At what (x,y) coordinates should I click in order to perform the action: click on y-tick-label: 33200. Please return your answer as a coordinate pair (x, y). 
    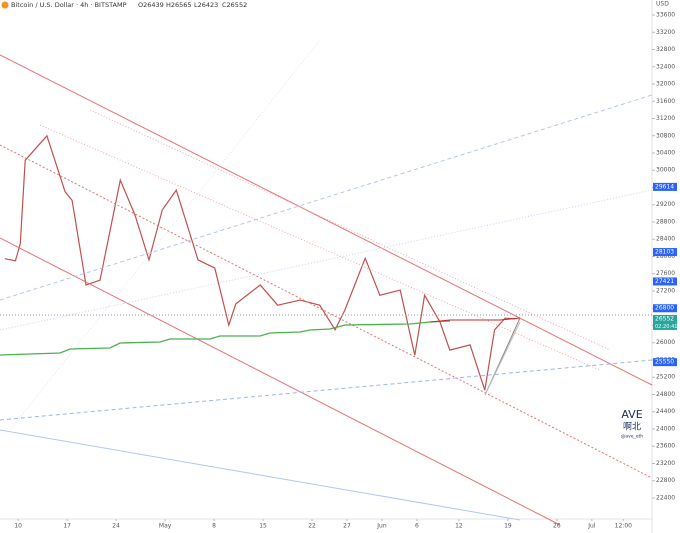
    Looking at the image, I should click on (665, 32).